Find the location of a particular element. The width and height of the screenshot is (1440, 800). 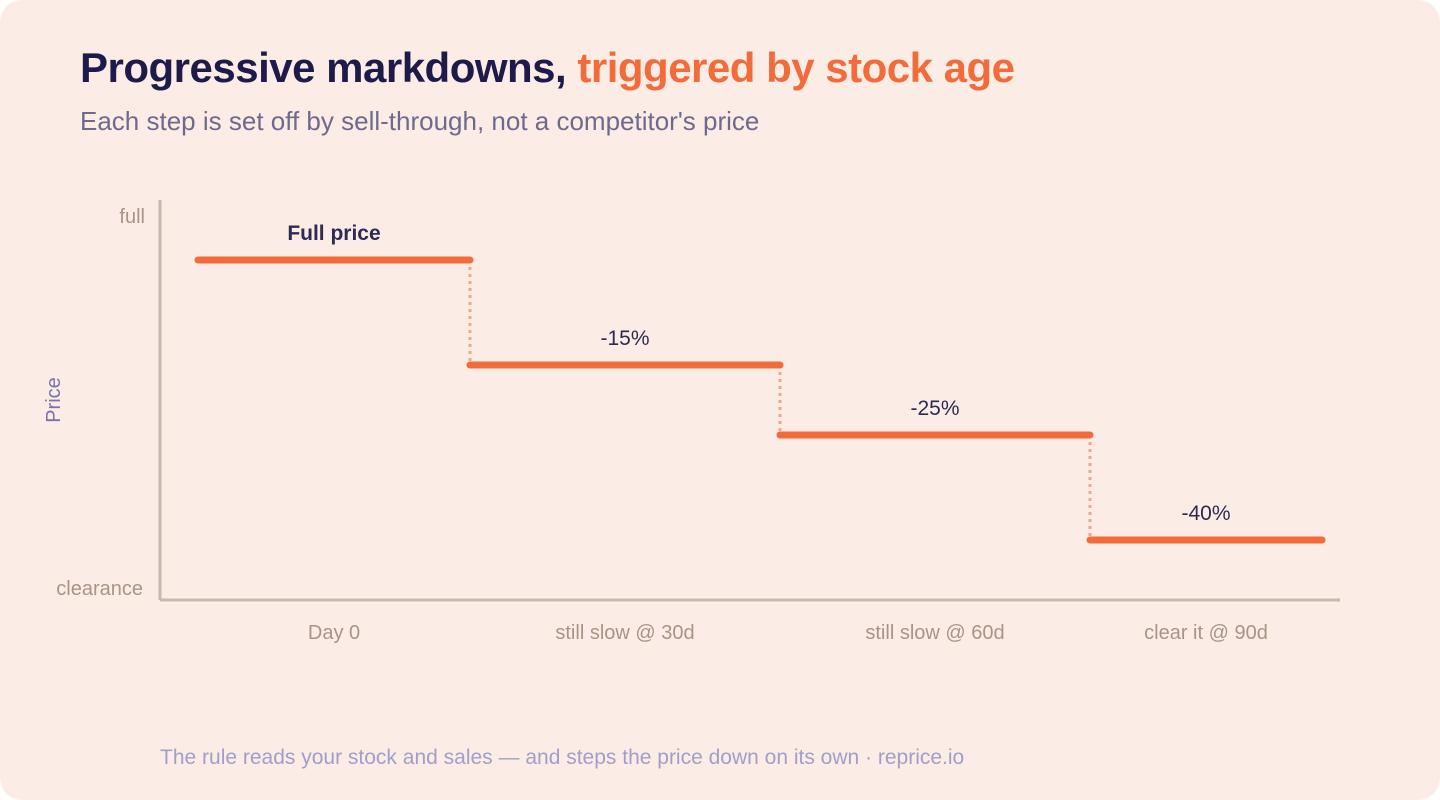

y-tick-label-top: full is located at coordinates (132, 217).